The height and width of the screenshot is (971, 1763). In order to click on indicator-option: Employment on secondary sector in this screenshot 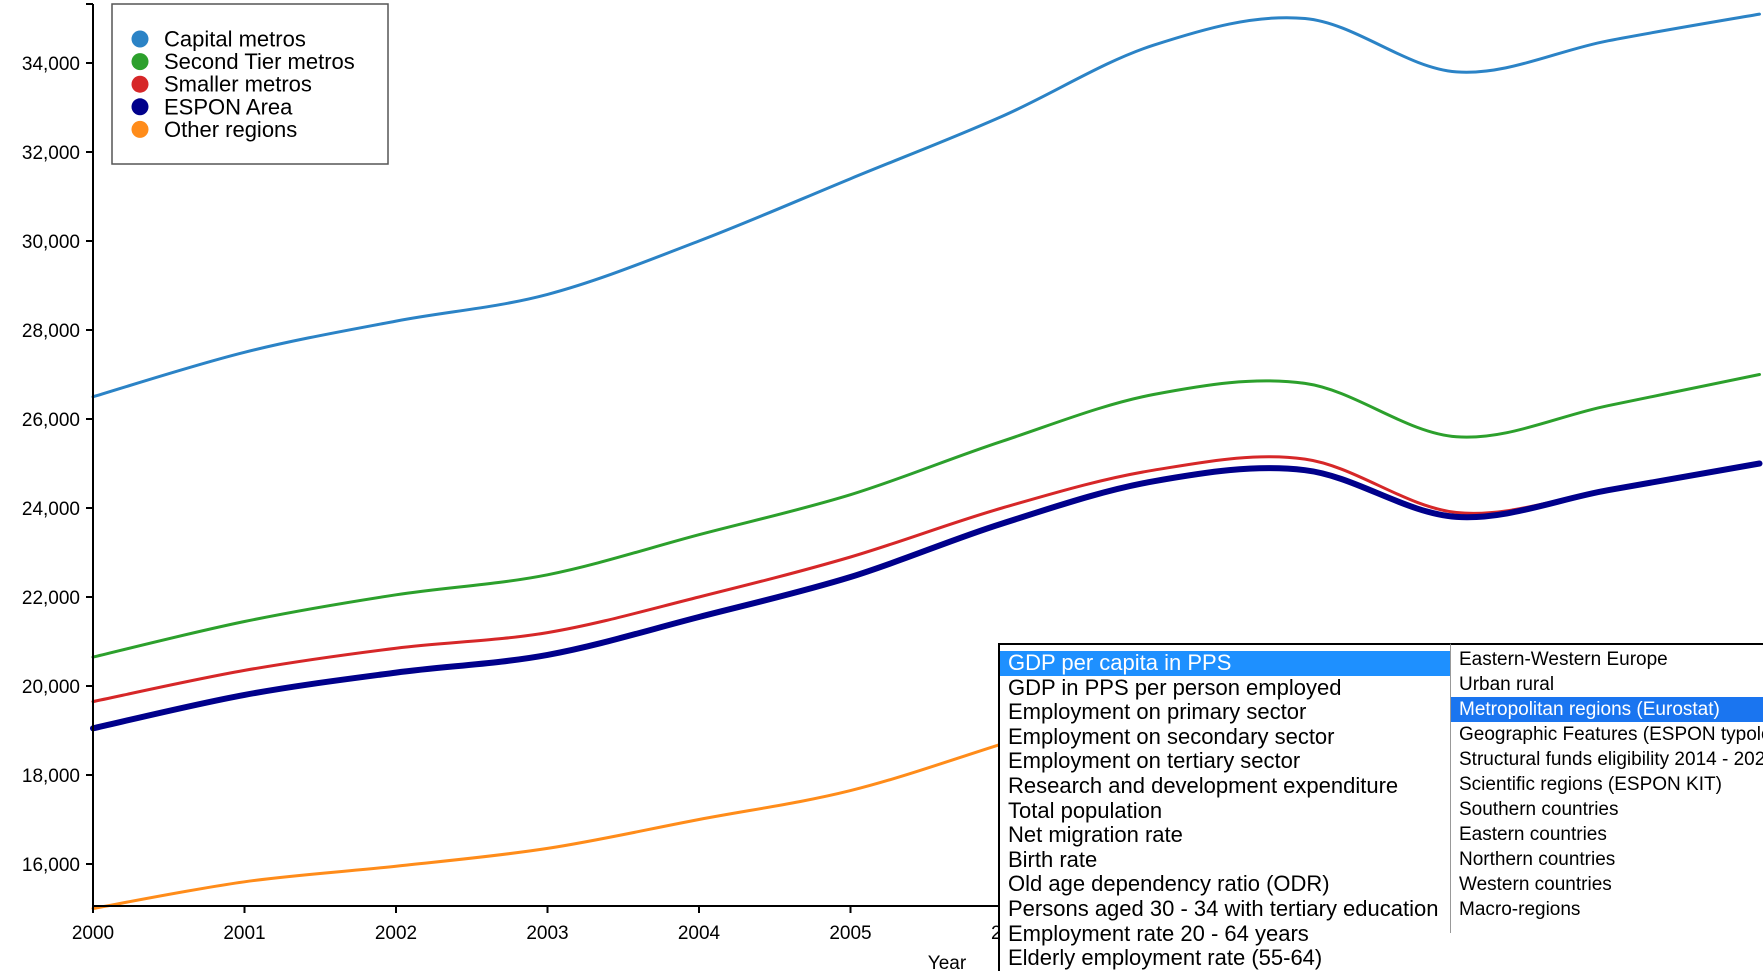, I will do `click(1171, 736)`.